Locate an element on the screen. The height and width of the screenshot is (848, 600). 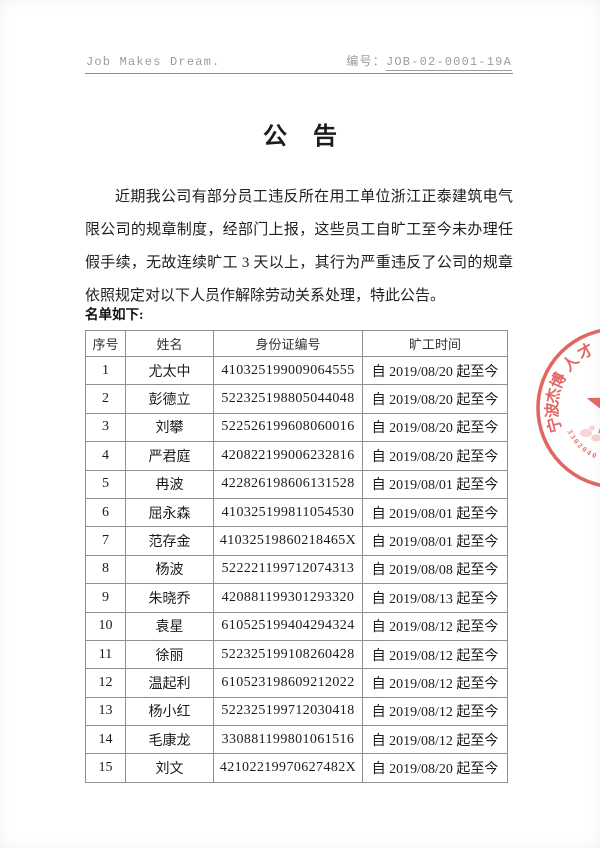
paragraph-line: 限公司的规章制度，经部门上报，这些员工自旷工至今未办理任何请 is located at coordinates (299, 230).